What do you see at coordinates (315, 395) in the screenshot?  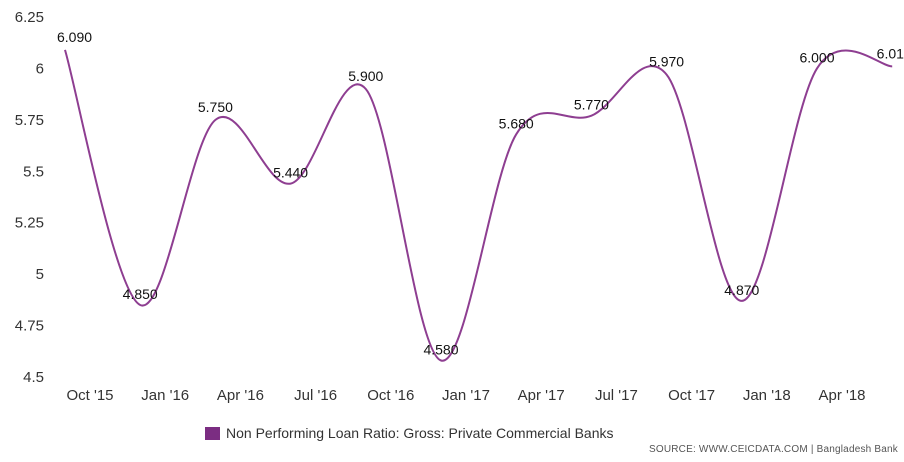 I see `x-tick-label: Jul '16` at bounding box center [315, 395].